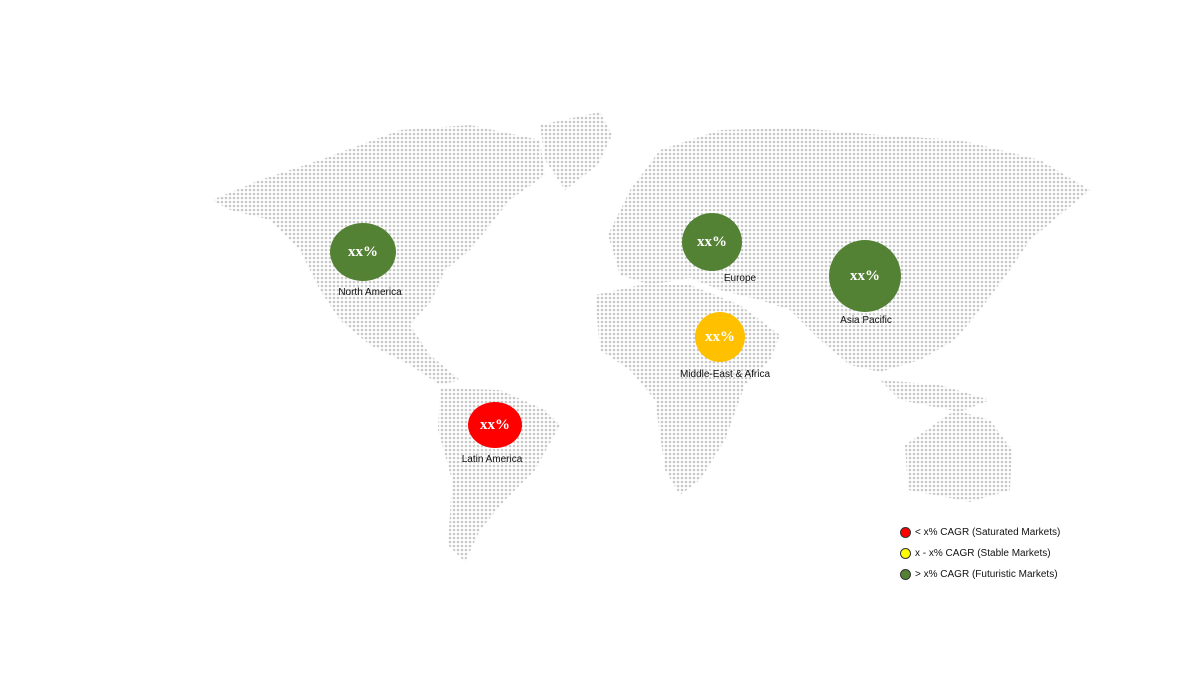 This screenshot has height=675, width=1200. I want to click on australia-landmass, so click(958, 456).